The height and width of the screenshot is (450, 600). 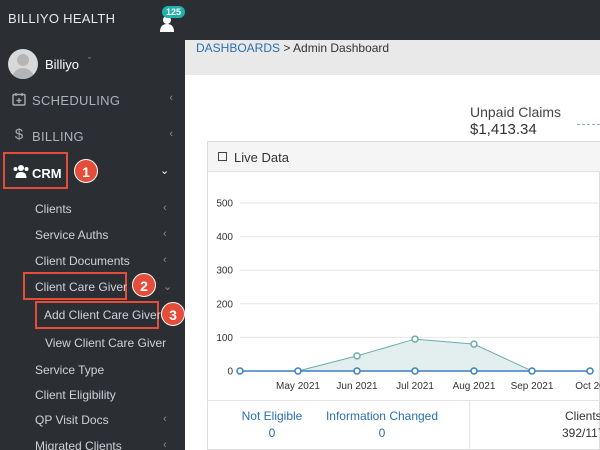 I want to click on notification-button: 125, so click(x=170, y=19).